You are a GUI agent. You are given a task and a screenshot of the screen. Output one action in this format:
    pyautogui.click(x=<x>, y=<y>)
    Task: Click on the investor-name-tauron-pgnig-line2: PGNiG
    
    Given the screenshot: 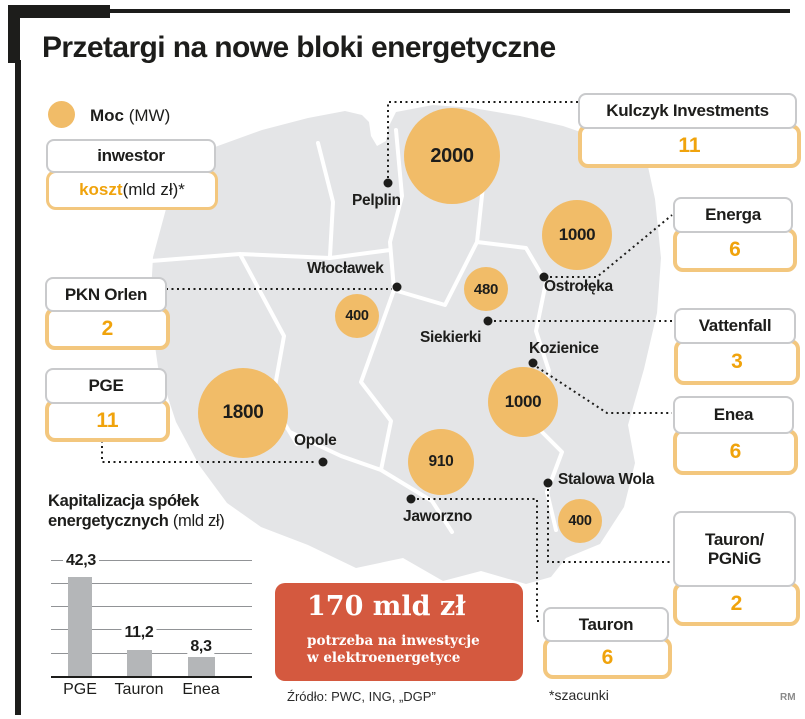 What is the action you would take?
    pyautogui.click(x=734, y=558)
    